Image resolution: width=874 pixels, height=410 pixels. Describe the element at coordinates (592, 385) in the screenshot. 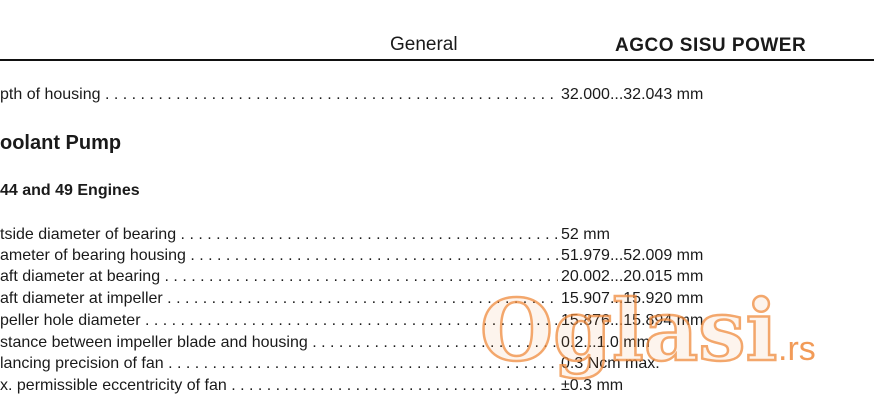

I see `spec-value: ±0.3 mm` at that location.